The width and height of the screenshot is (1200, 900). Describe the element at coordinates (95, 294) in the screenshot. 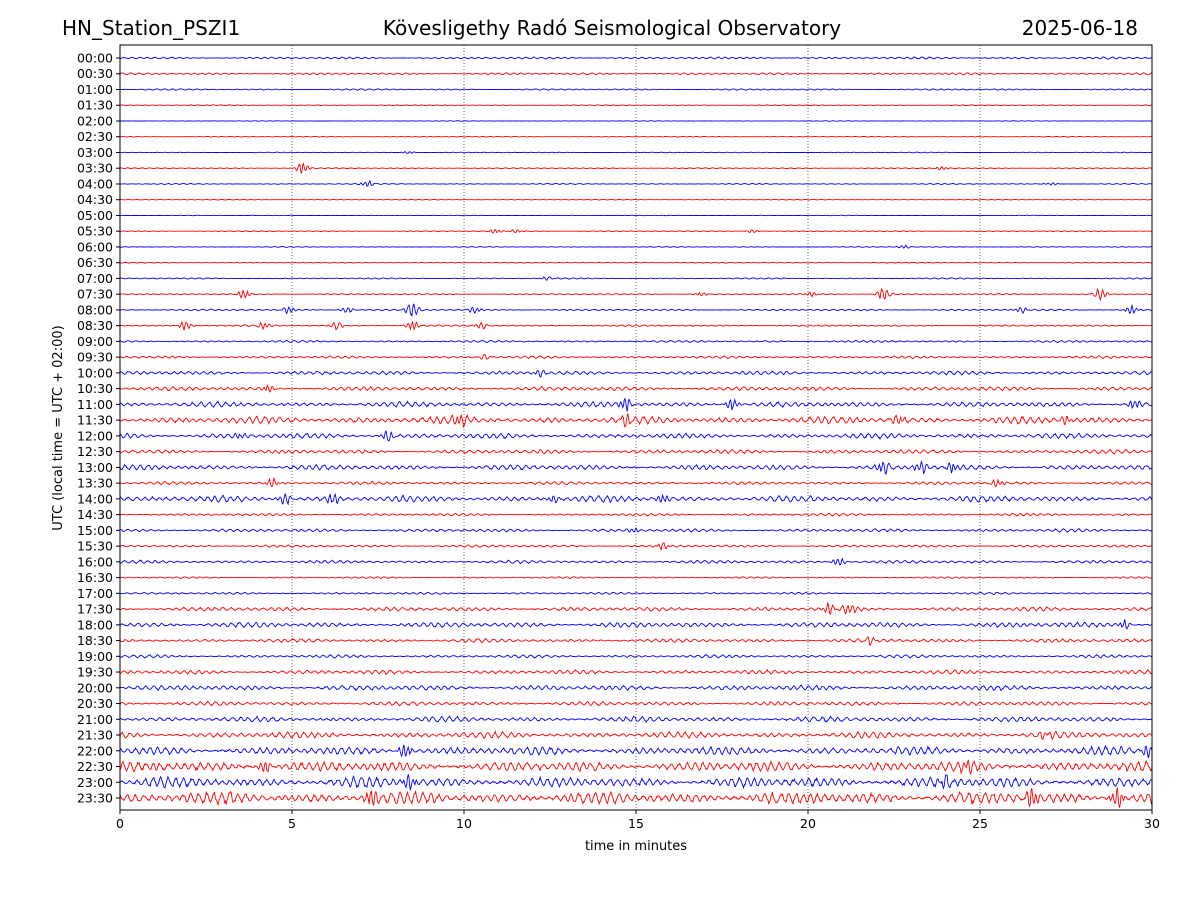

I see `y-tick-label: 07:30` at that location.